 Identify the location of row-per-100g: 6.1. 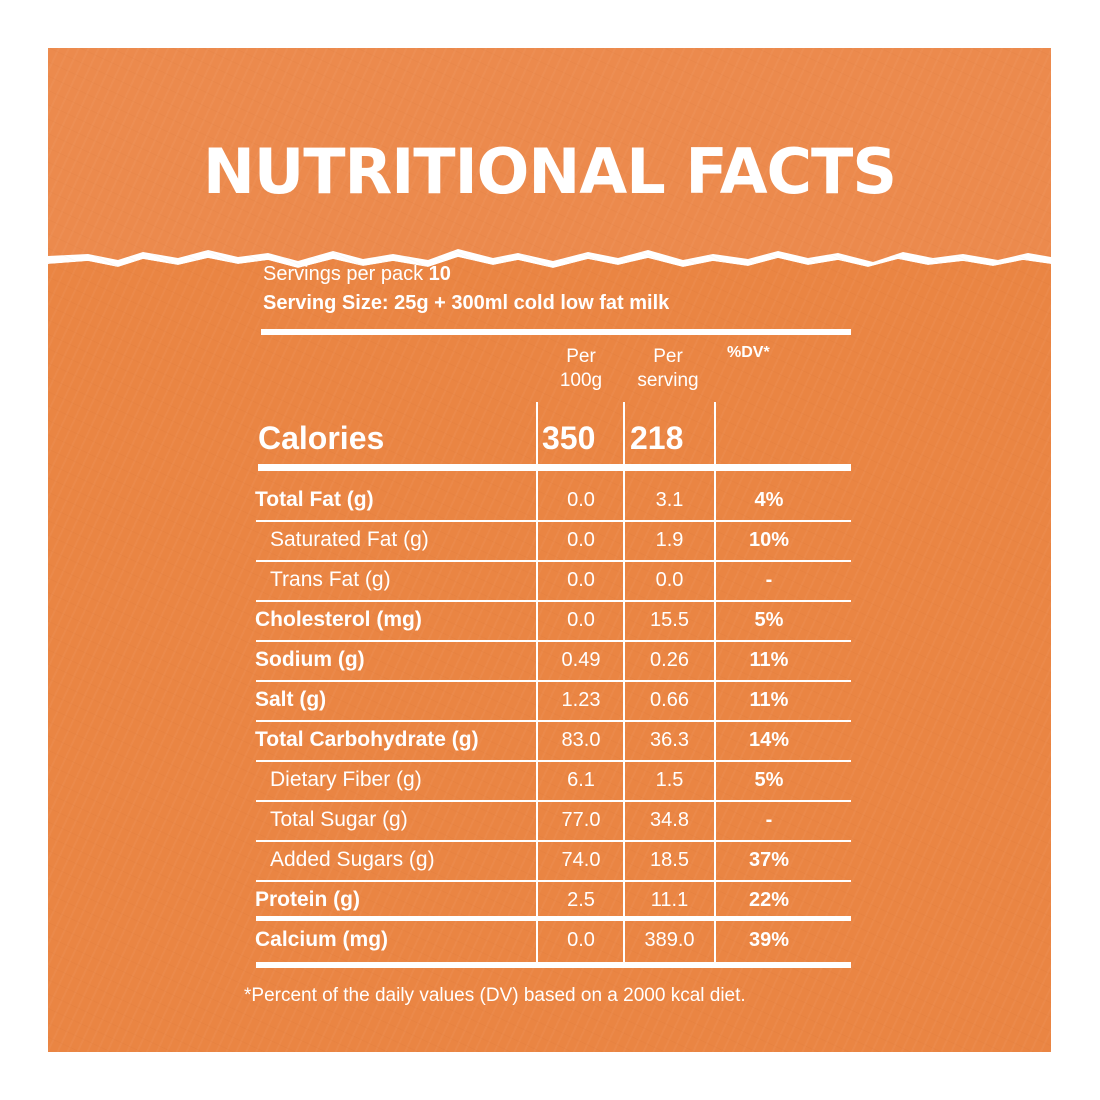
(581, 780).